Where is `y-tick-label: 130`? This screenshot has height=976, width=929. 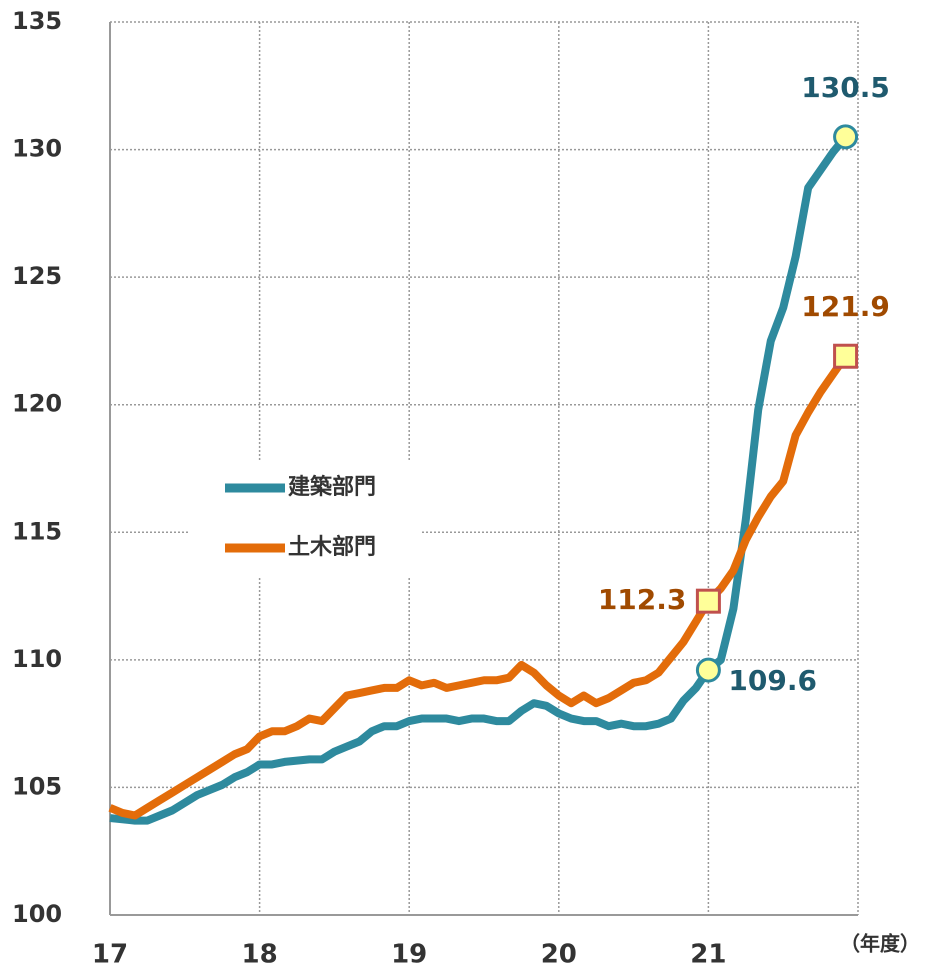 y-tick-label: 130 is located at coordinates (37, 149).